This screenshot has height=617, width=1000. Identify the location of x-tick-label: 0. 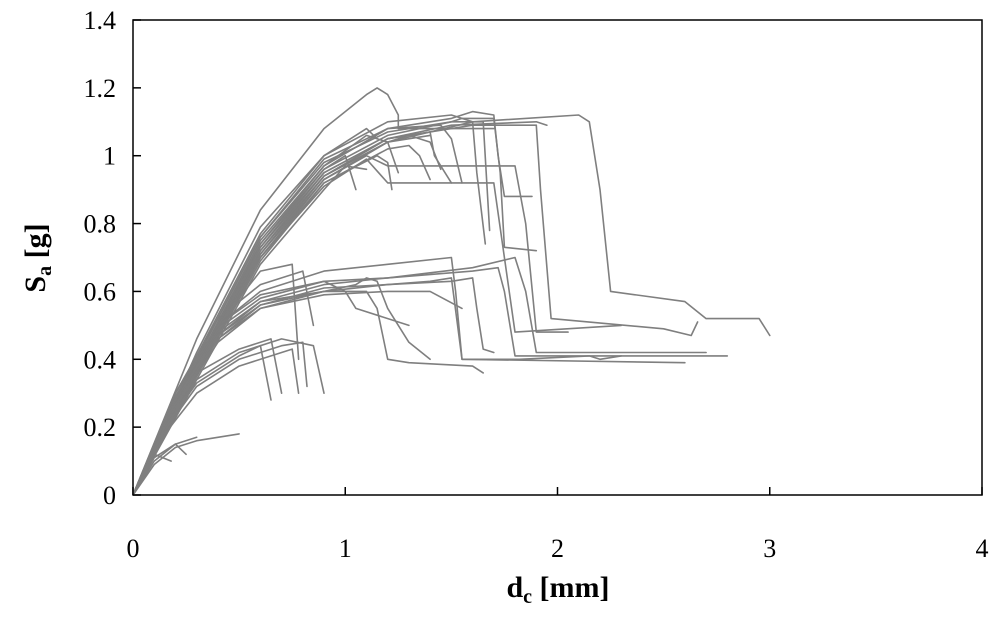
(133, 548).